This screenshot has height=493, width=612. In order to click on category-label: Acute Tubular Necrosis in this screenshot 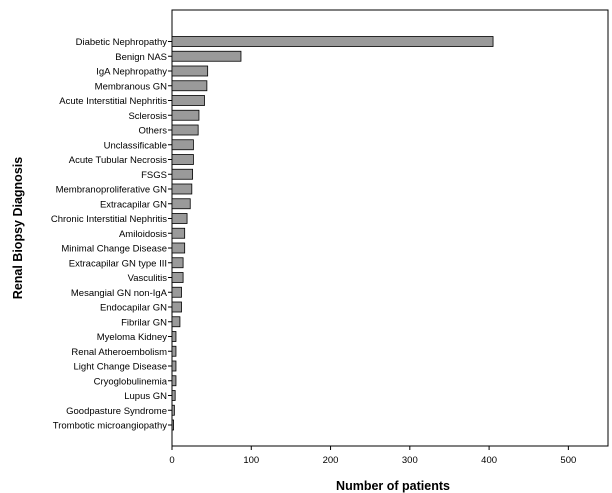, I will do `click(118, 160)`.